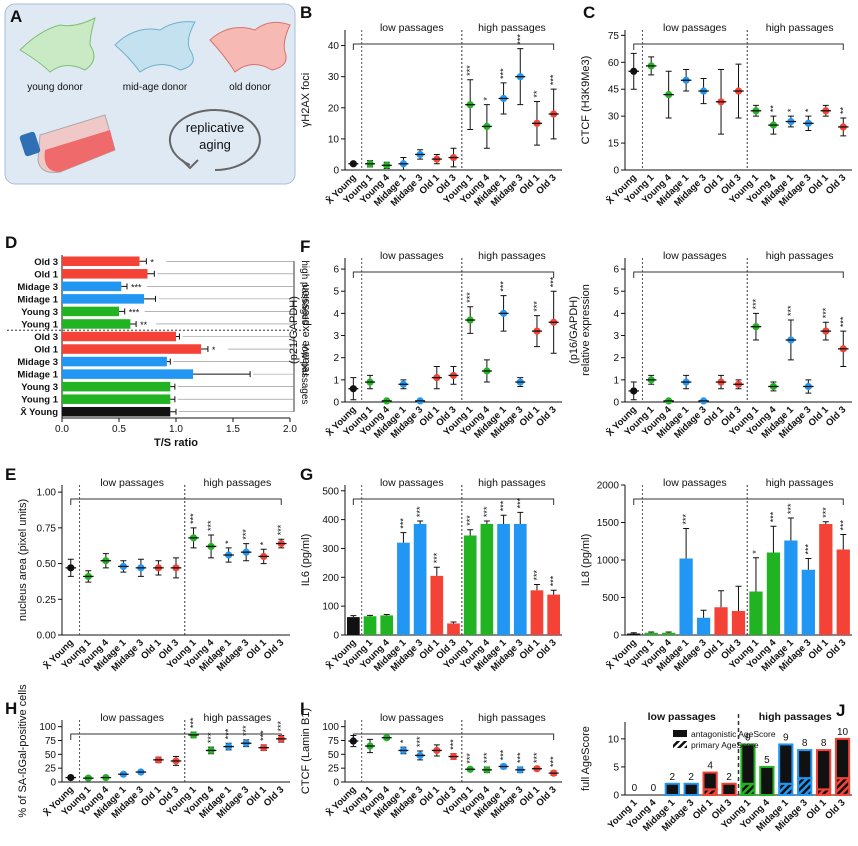 This screenshot has height=846, width=858. I want to click on y-tick-label: 6, so click(616, 270).